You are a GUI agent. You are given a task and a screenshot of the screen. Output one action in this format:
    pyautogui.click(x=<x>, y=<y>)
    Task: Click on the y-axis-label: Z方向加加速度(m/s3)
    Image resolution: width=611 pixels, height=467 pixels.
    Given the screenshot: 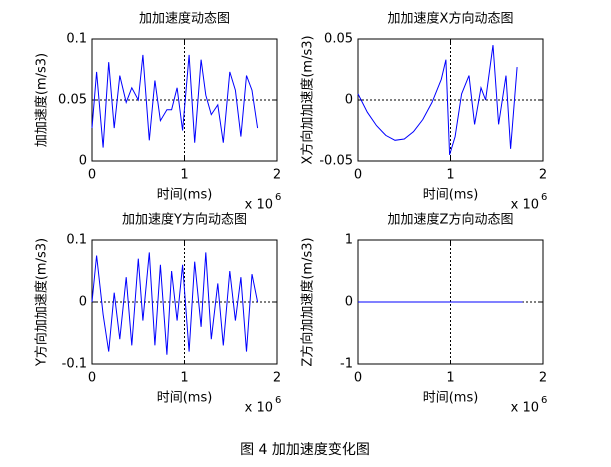 What is the action you would take?
    pyautogui.click(x=308, y=301)
    